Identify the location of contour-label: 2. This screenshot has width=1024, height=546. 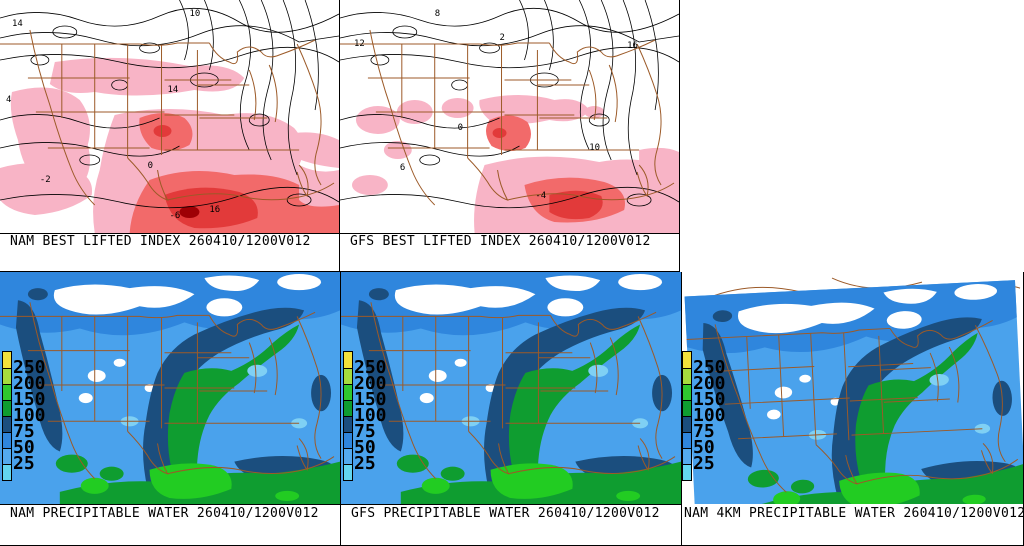
(502, 38).